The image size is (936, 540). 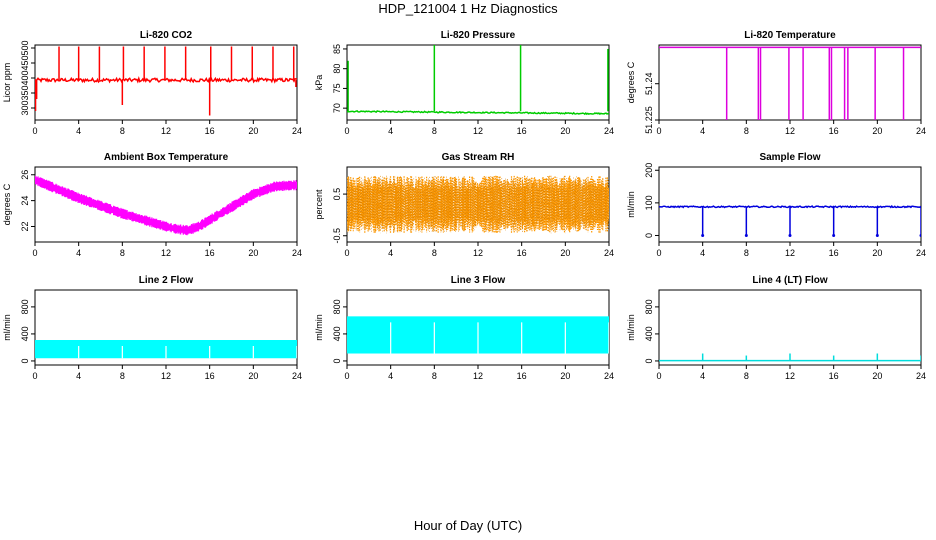 What do you see at coordinates (776, 328) in the screenshot?
I see `chart-line4: Line 4 (LT) Flow ml/min 0 4 8 12 16 20 24 0 400 800` at bounding box center [776, 328].